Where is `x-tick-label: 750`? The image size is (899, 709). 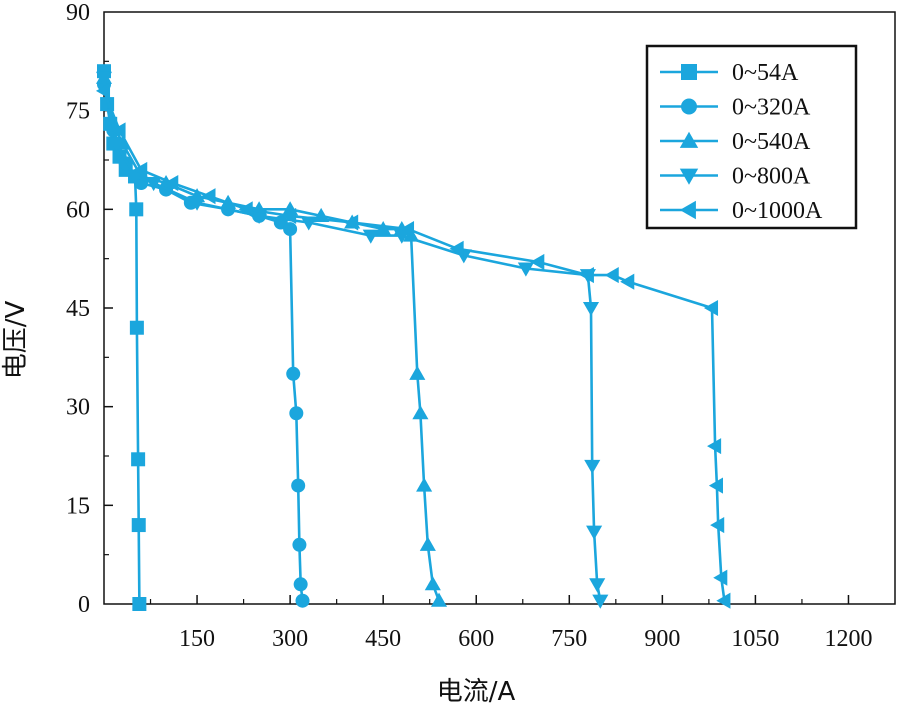
x-tick-label: 750 is located at coordinates (569, 639).